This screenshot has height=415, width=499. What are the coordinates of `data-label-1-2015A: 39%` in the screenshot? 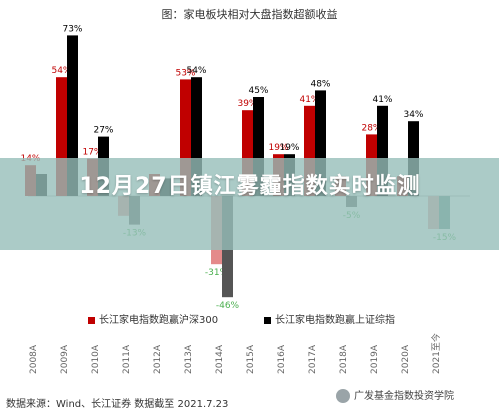 It's located at (247, 104).